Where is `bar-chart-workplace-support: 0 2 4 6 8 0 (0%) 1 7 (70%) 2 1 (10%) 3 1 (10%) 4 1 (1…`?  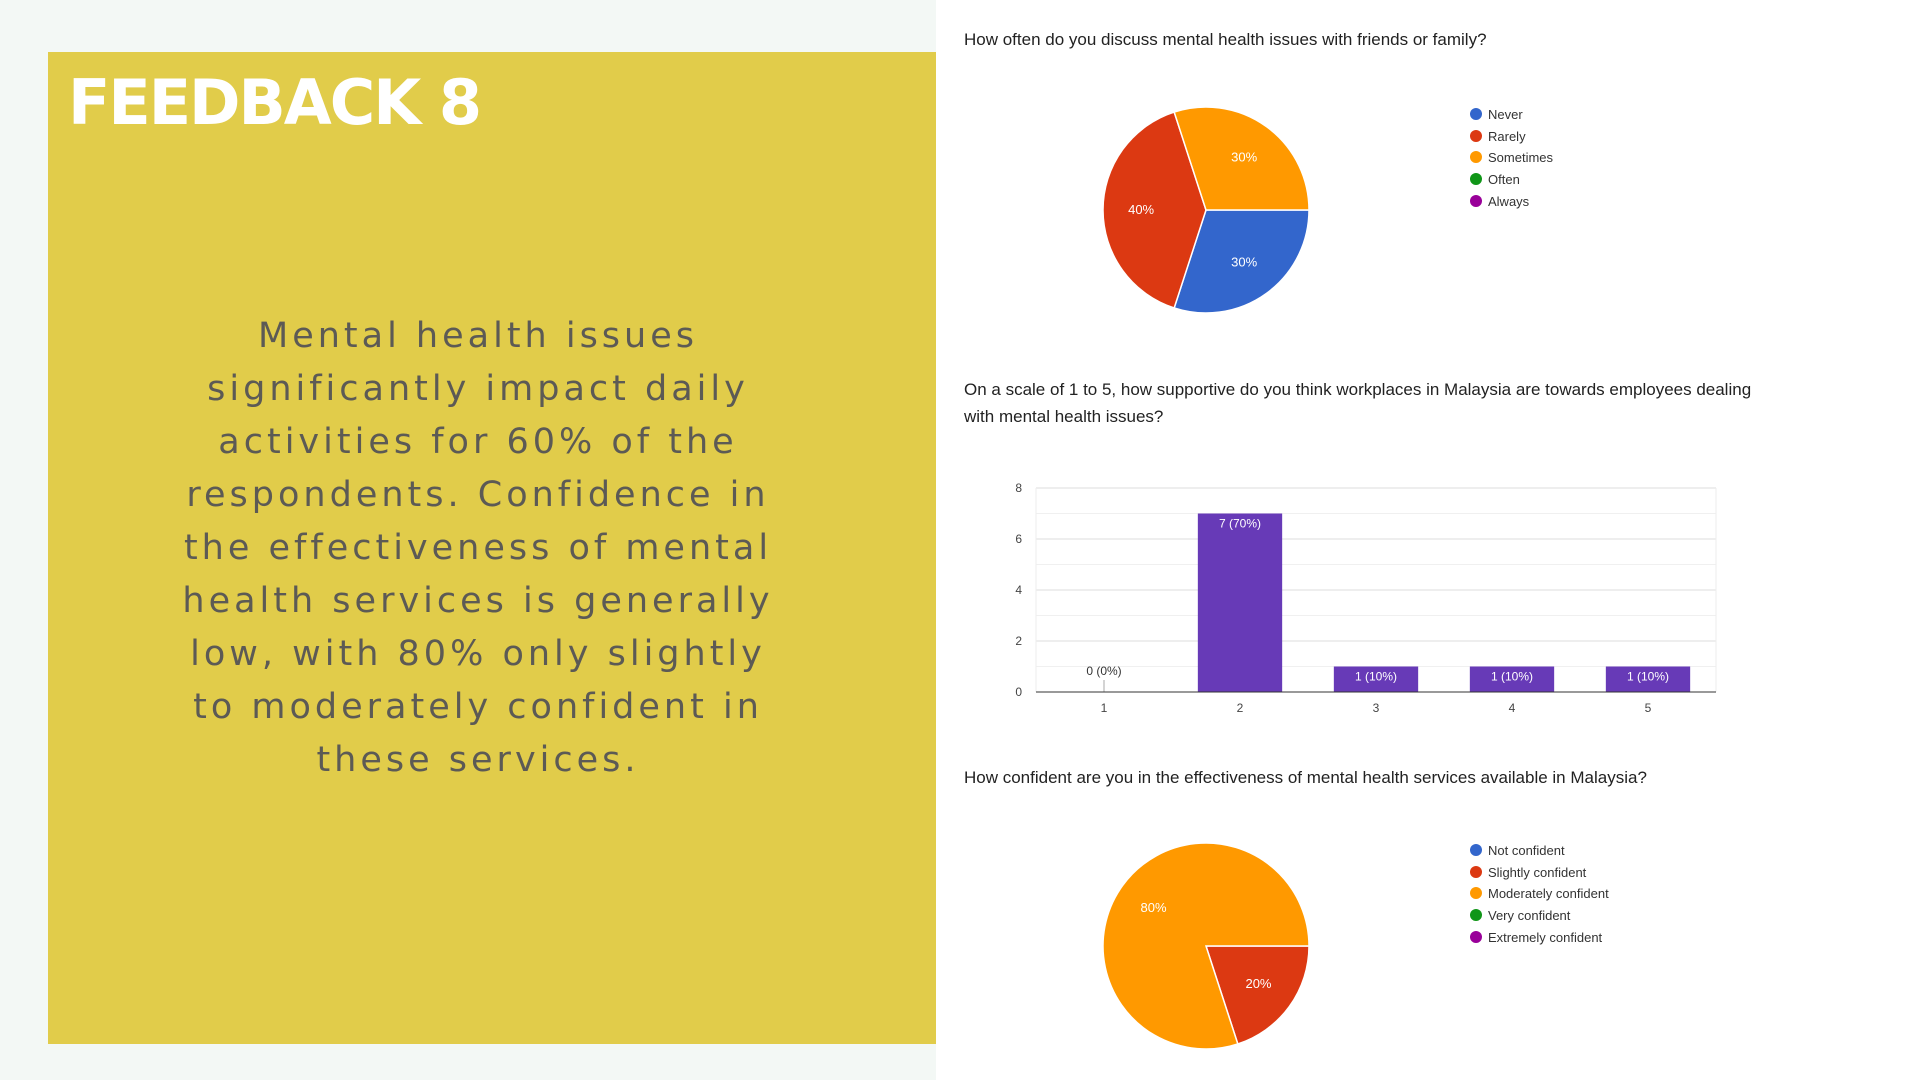 bar-chart-workplace-support: 0 2 4 6 8 0 (0%) 1 7 (70%) 2 1 (10%) 3 1 (10%) 4 1 (1… is located at coordinates (1366, 598).